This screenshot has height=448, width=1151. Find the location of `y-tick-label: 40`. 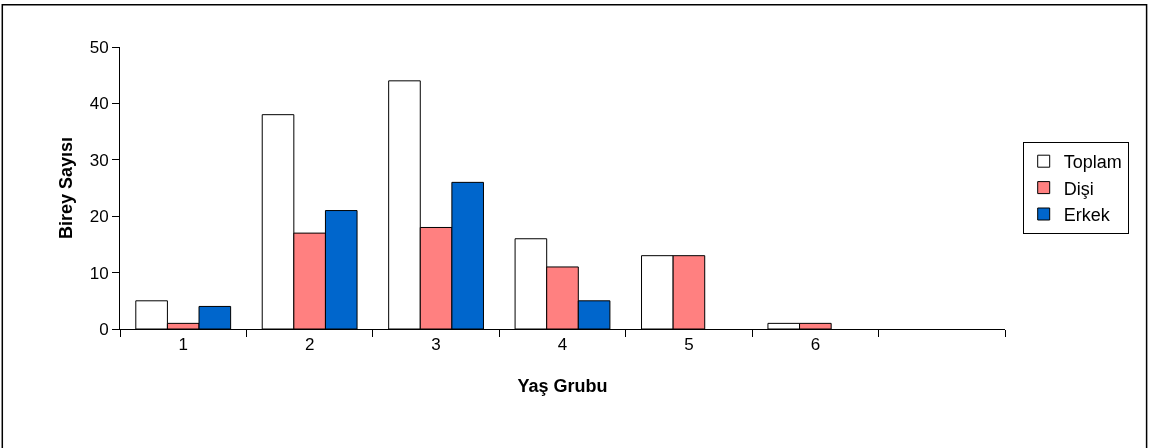

y-tick-label: 40 is located at coordinates (99, 104).